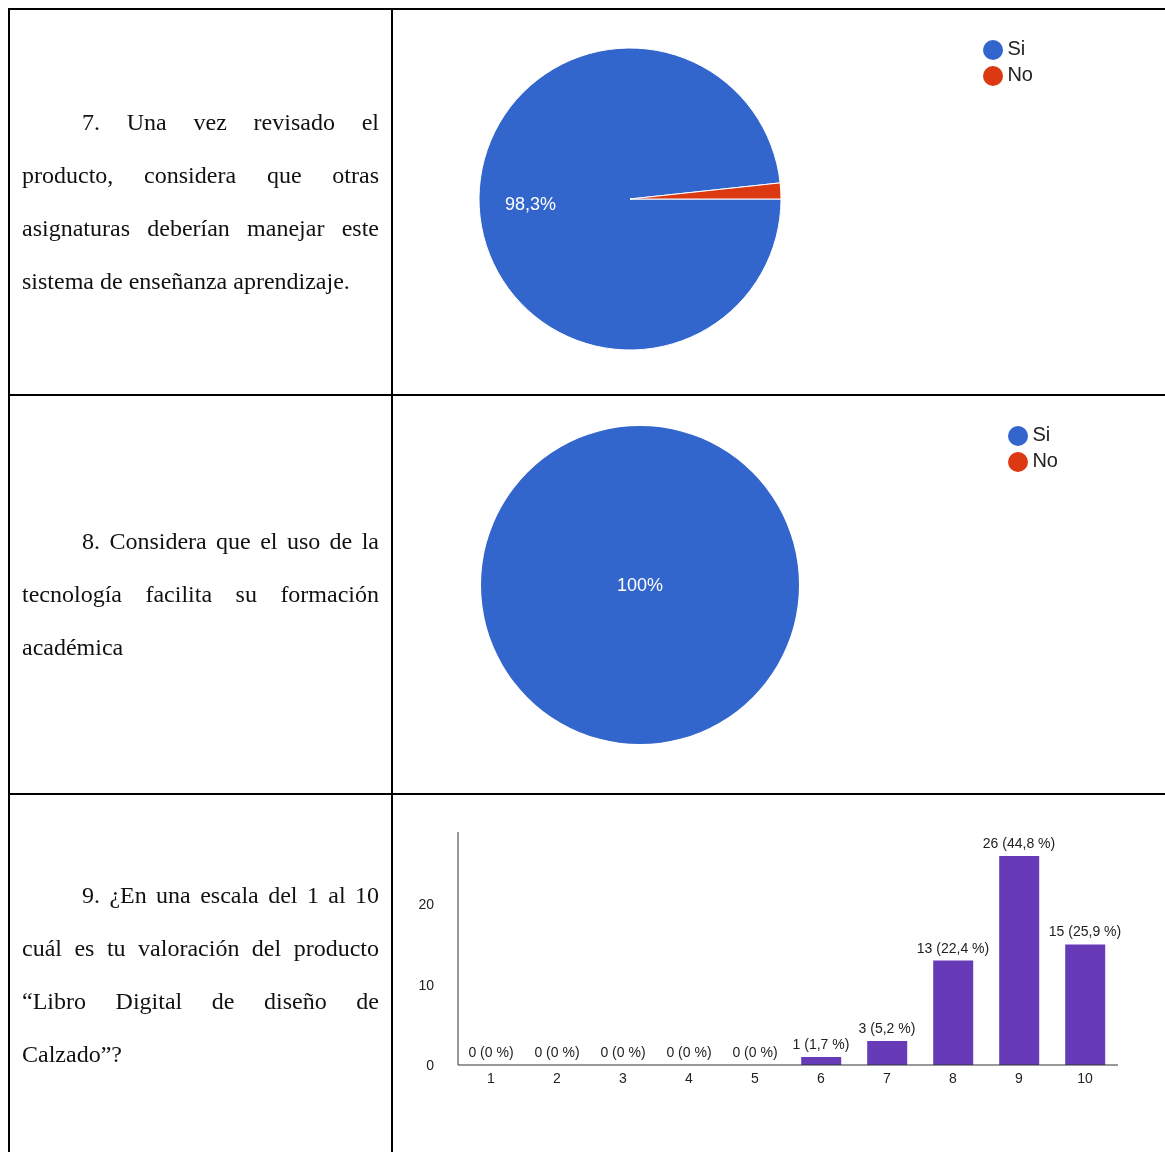  I want to click on data-label: 15 (25,9 %), so click(1085, 931).